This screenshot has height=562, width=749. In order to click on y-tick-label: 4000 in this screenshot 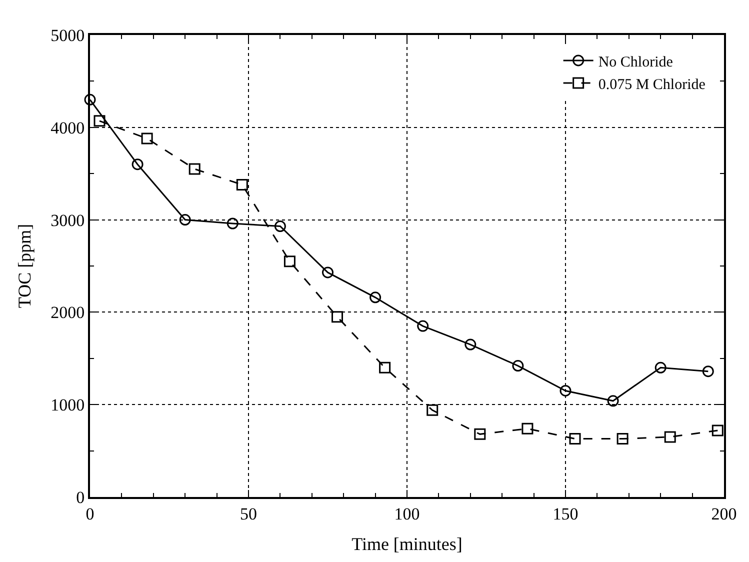, I will do `click(67, 128)`.